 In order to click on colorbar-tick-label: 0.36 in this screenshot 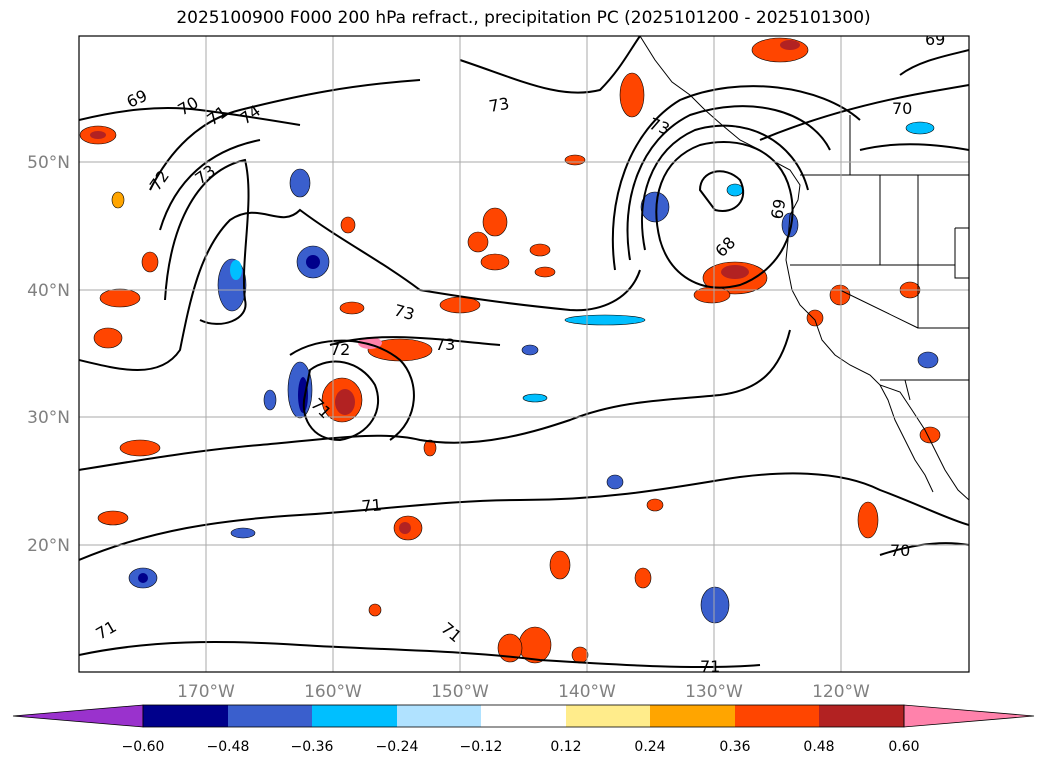, I will do `click(734, 747)`.